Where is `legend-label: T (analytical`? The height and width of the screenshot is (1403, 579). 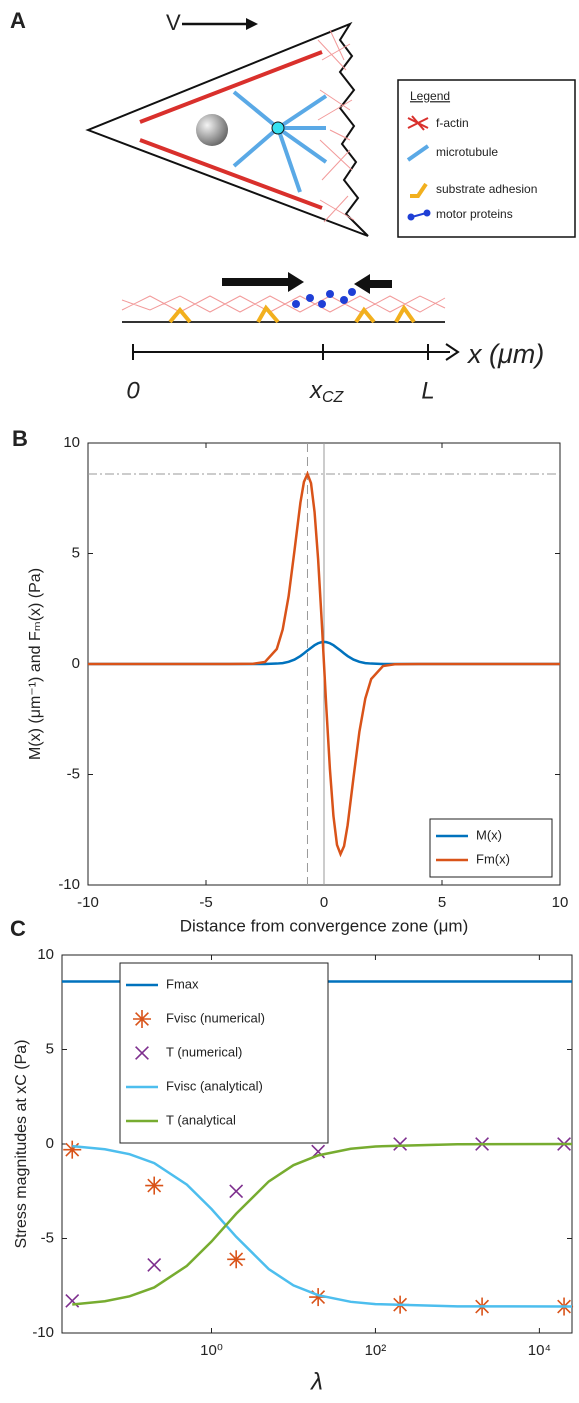 legend-label: T (analytical is located at coordinates (201, 1119).